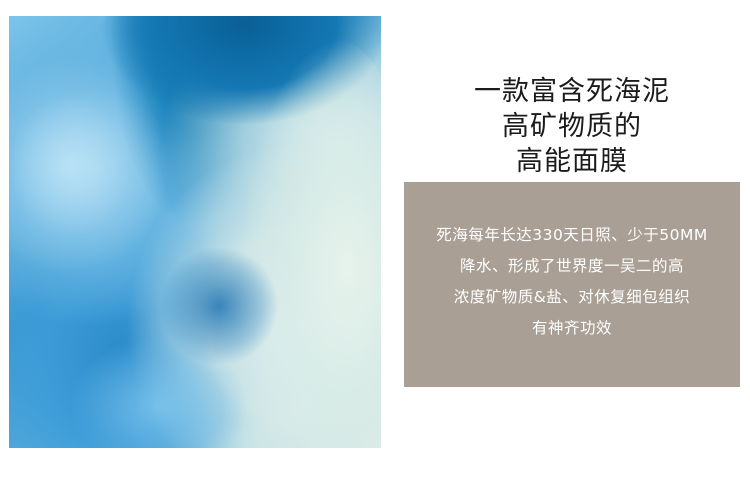 The image size is (750, 503). What do you see at coordinates (159, 392) in the screenshot?
I see `mineral-sky-blue-spot` at bounding box center [159, 392].